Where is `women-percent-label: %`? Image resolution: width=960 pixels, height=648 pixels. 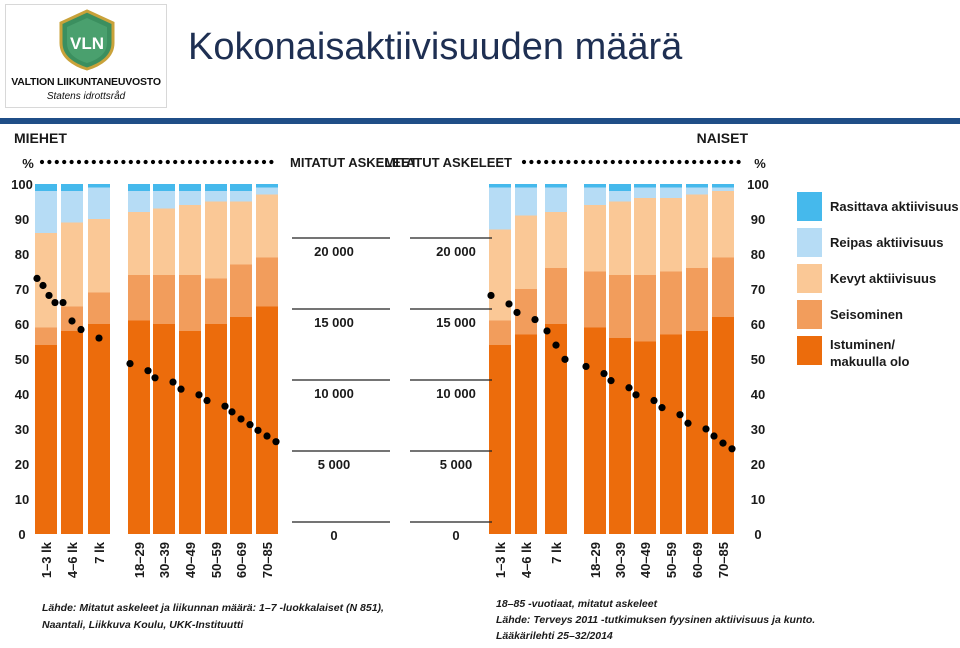 women-percent-label: % is located at coordinates (760, 163).